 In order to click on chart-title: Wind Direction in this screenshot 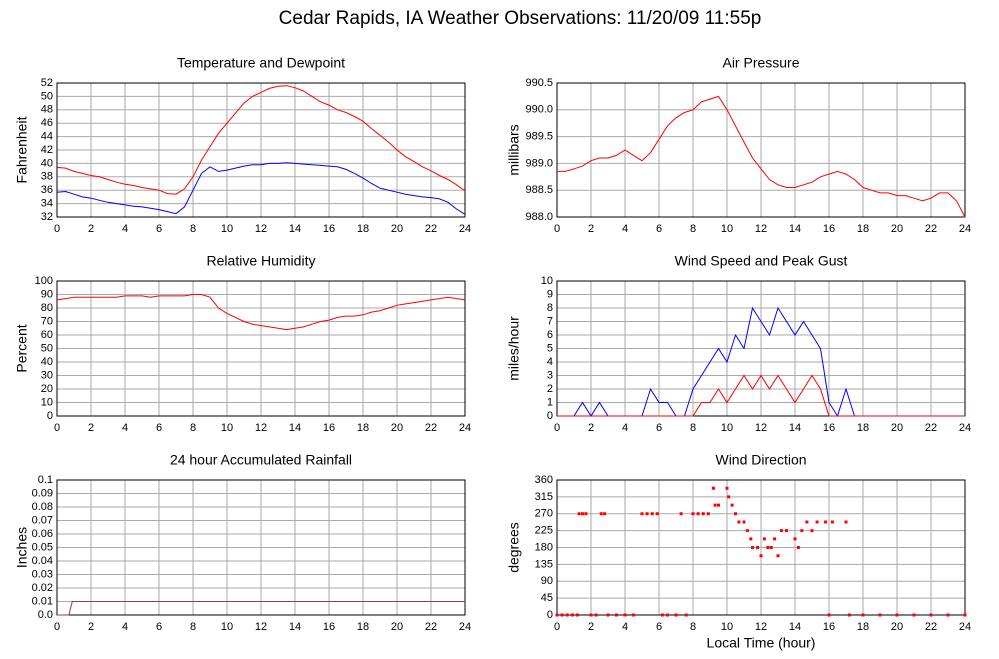, I will do `click(760, 460)`.